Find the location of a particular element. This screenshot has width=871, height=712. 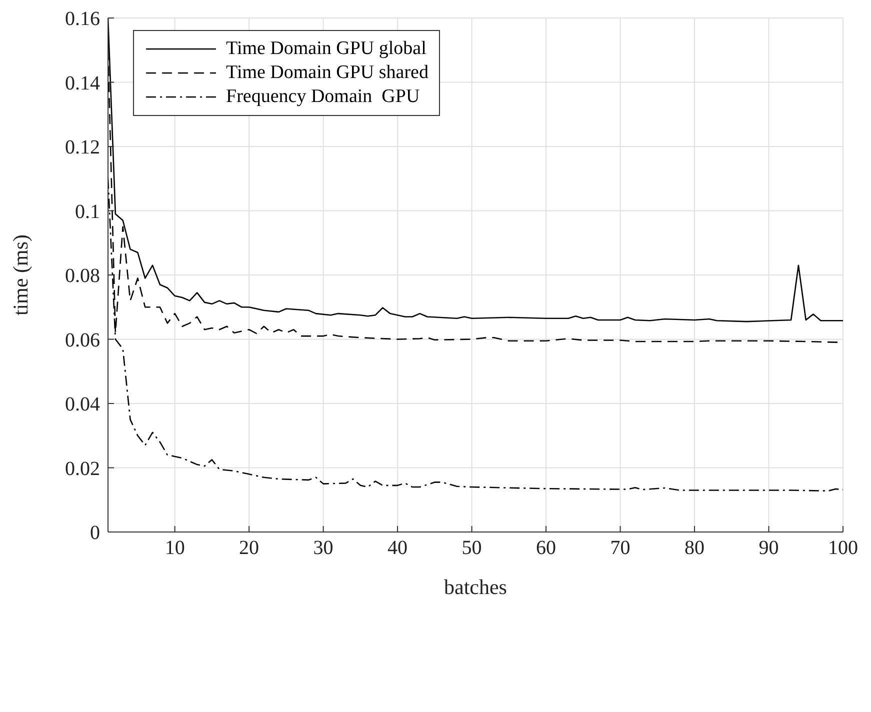

x-tick-label: 100 is located at coordinates (843, 548).